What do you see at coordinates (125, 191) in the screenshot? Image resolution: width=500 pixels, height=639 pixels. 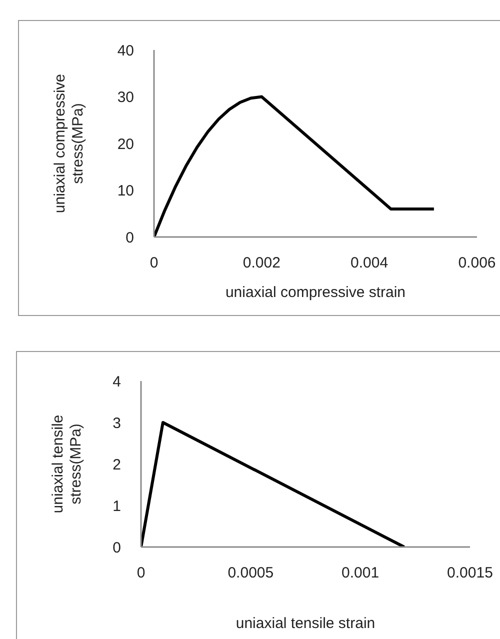 I see `y-tick-label: 10` at bounding box center [125, 191].